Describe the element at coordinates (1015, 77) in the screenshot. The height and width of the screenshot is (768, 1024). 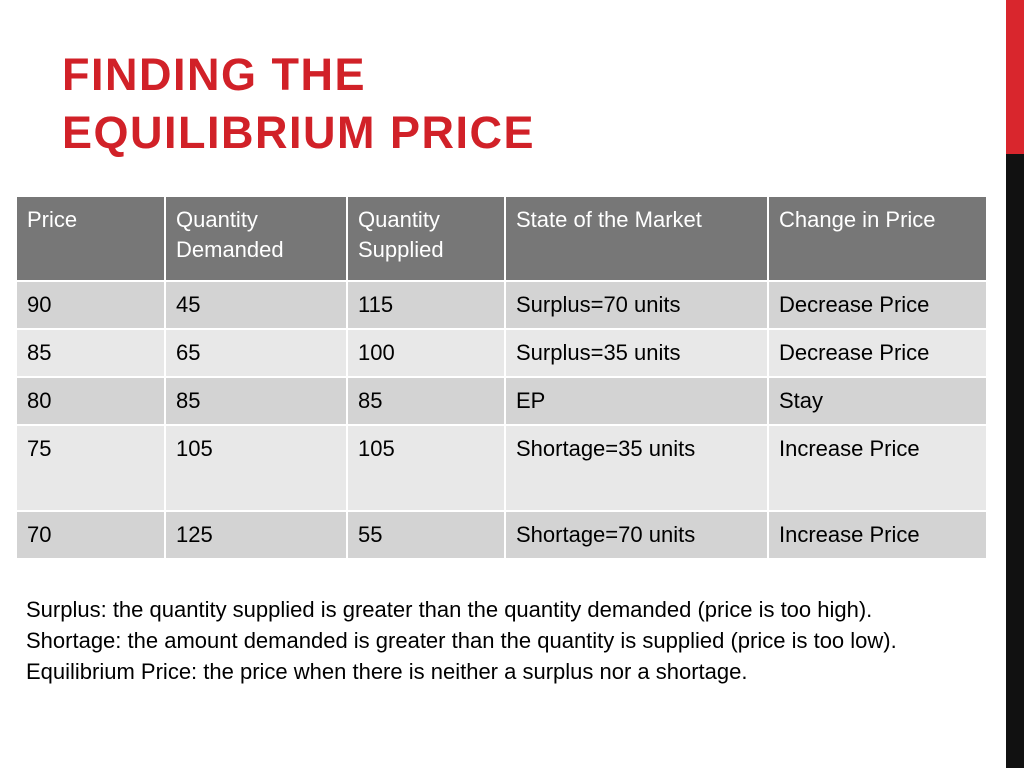
I see `side-accent-red` at that location.